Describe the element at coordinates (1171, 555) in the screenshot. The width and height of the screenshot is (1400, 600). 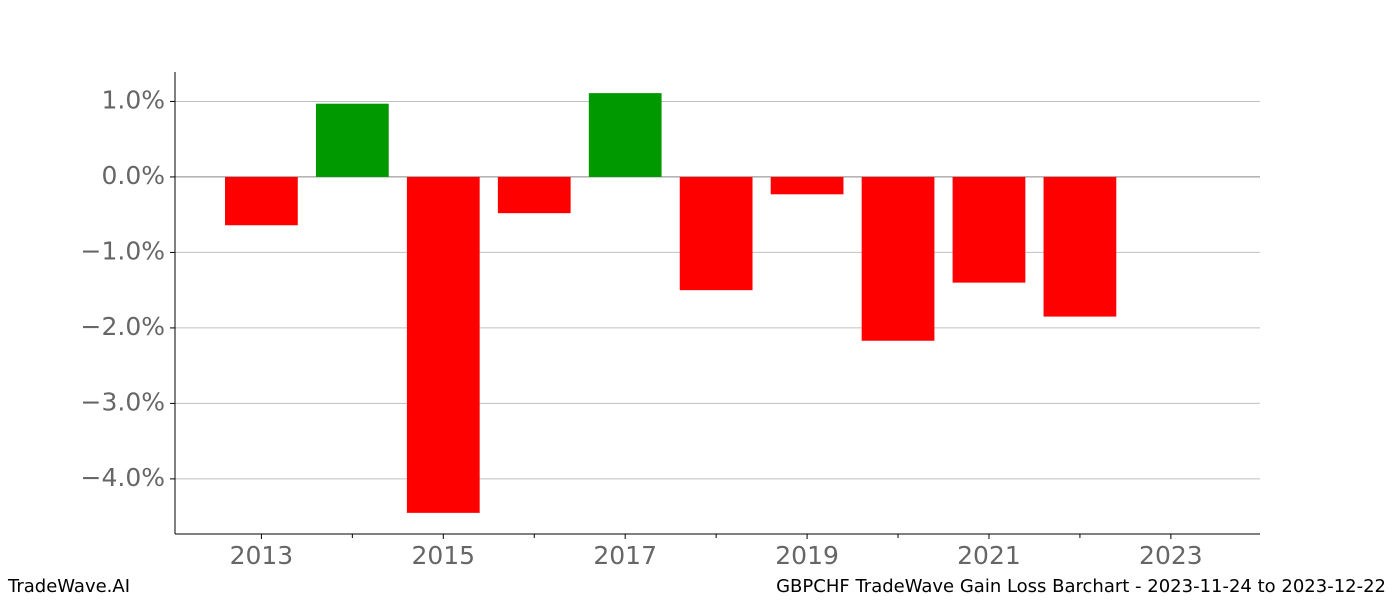
I see `x-tick-label: 2023` at that location.